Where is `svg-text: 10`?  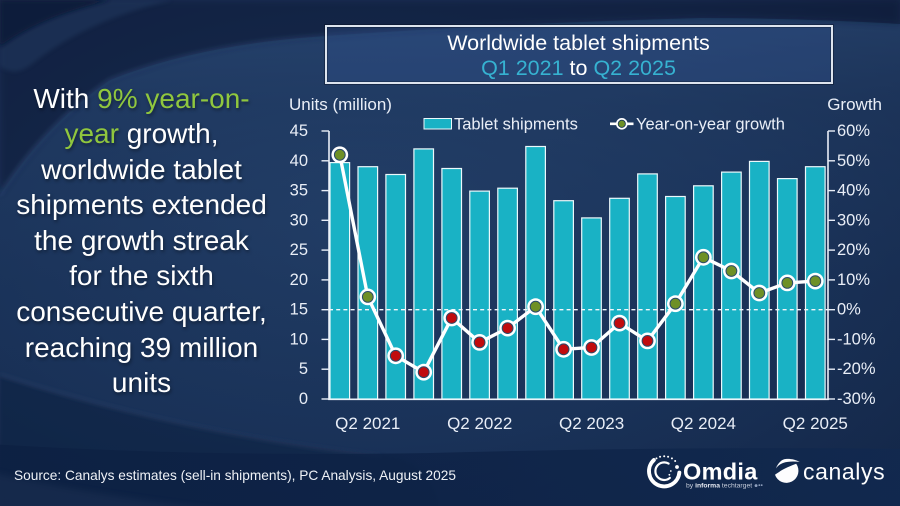
svg-text: 10 is located at coordinates (299, 339).